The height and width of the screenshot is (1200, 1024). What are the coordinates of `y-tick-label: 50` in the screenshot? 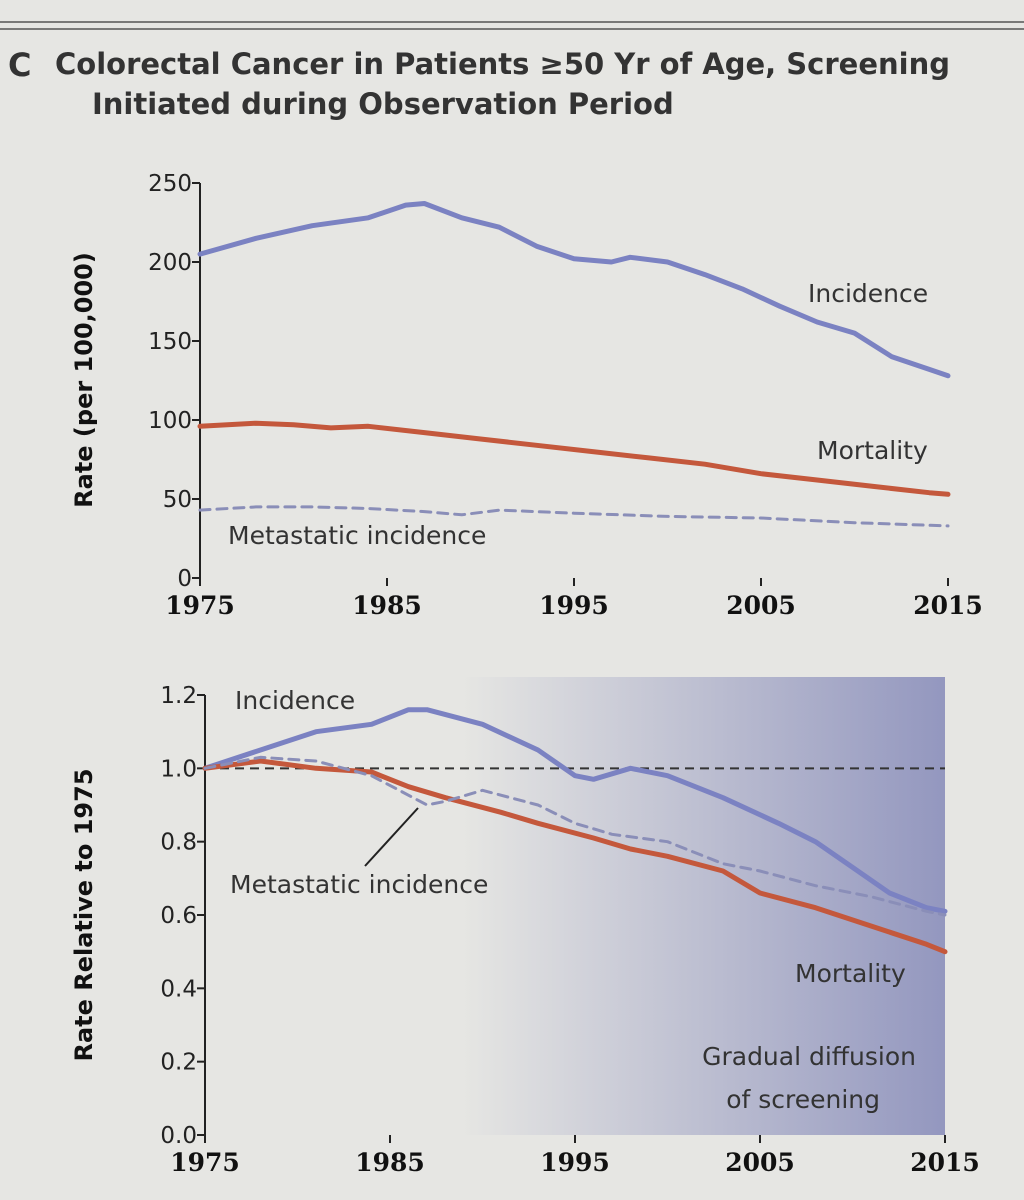 It's located at (177, 500).